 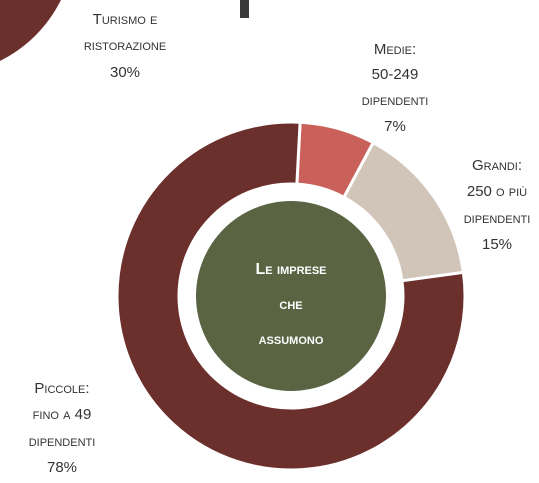 I want to click on value-label: 30%, so click(x=125, y=72).